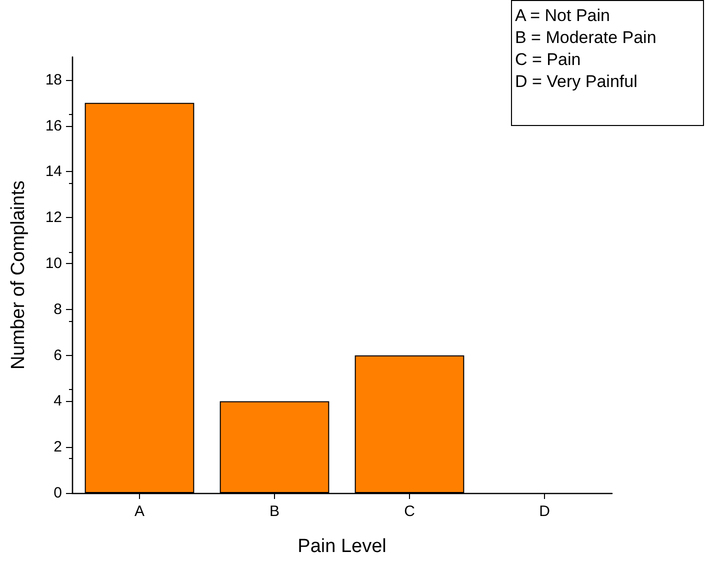 This screenshot has width=706, height=563. What do you see at coordinates (576, 82) in the screenshot?
I see `annotation: D = Very Painful` at bounding box center [576, 82].